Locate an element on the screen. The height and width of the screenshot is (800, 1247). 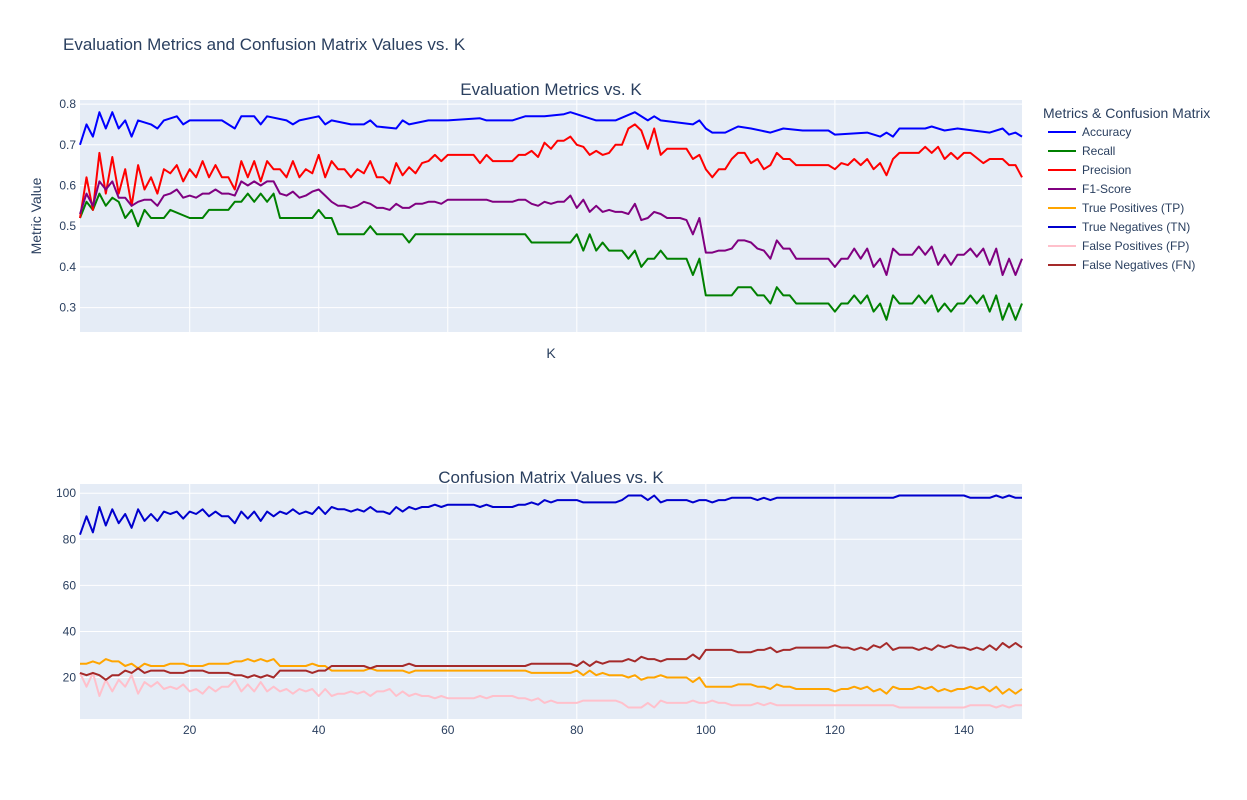
legend-label: True Positives (TP) is located at coordinates (1133, 208).